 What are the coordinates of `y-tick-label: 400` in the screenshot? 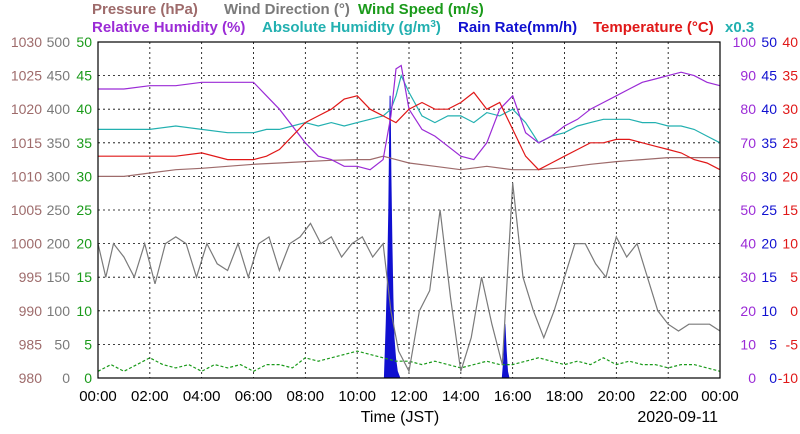 It's located at (59, 109).